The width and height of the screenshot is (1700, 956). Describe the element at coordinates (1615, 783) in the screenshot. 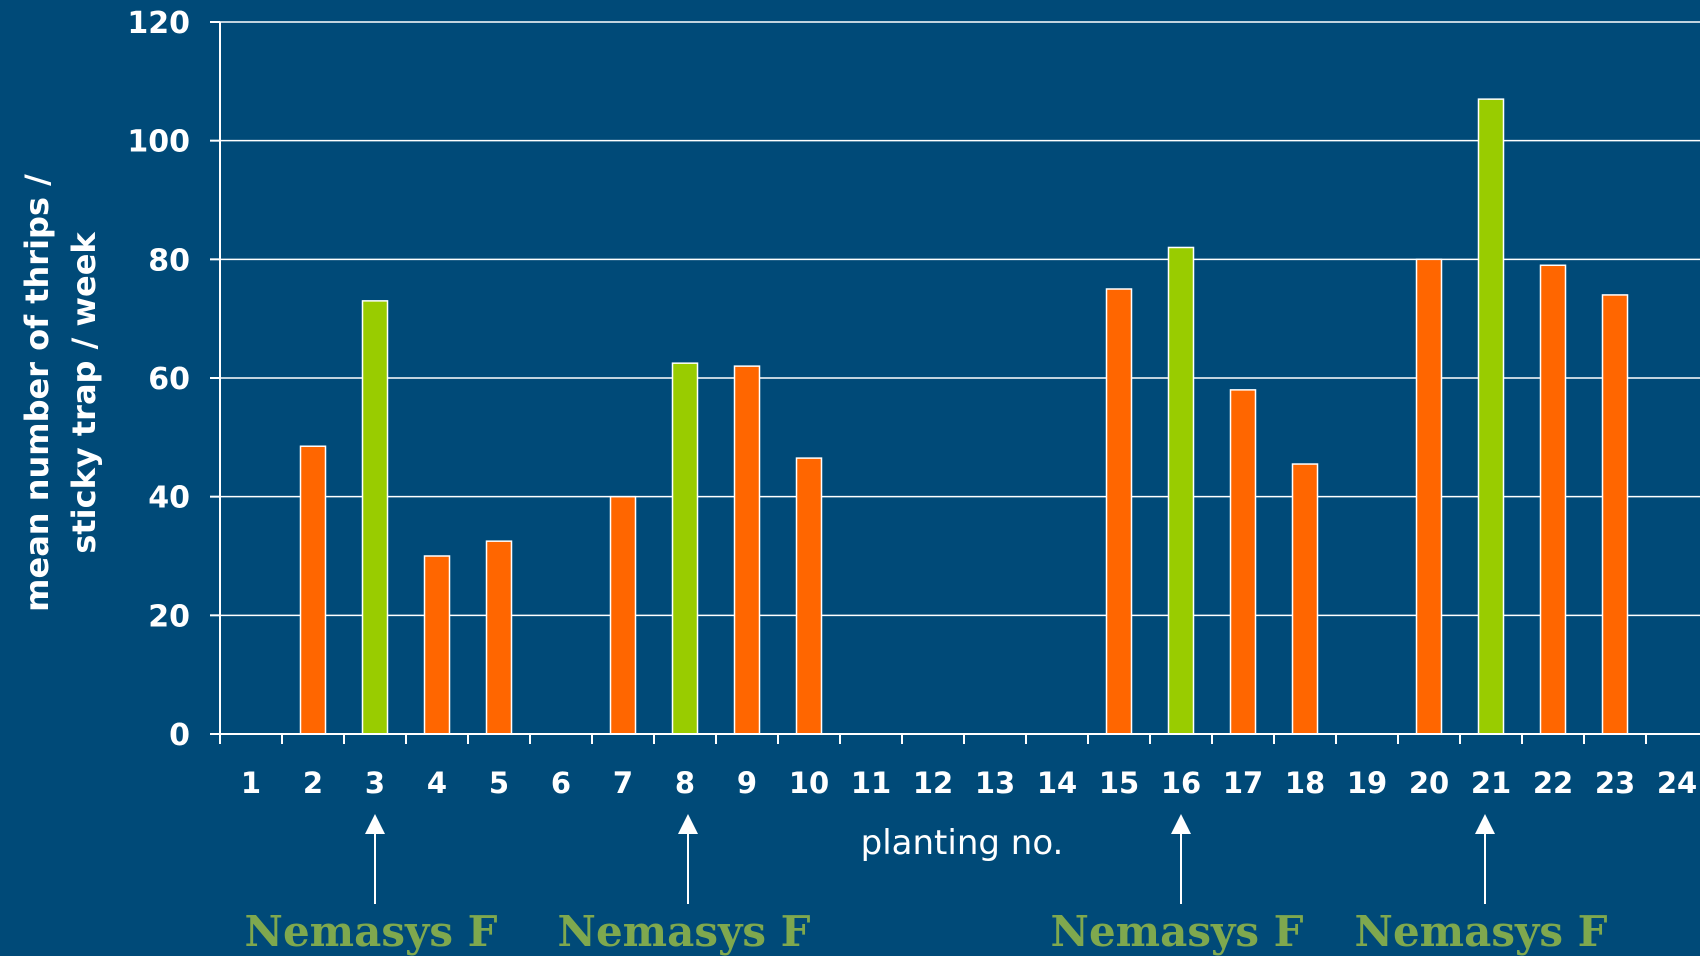

I see `x-tick-label: 23` at that location.